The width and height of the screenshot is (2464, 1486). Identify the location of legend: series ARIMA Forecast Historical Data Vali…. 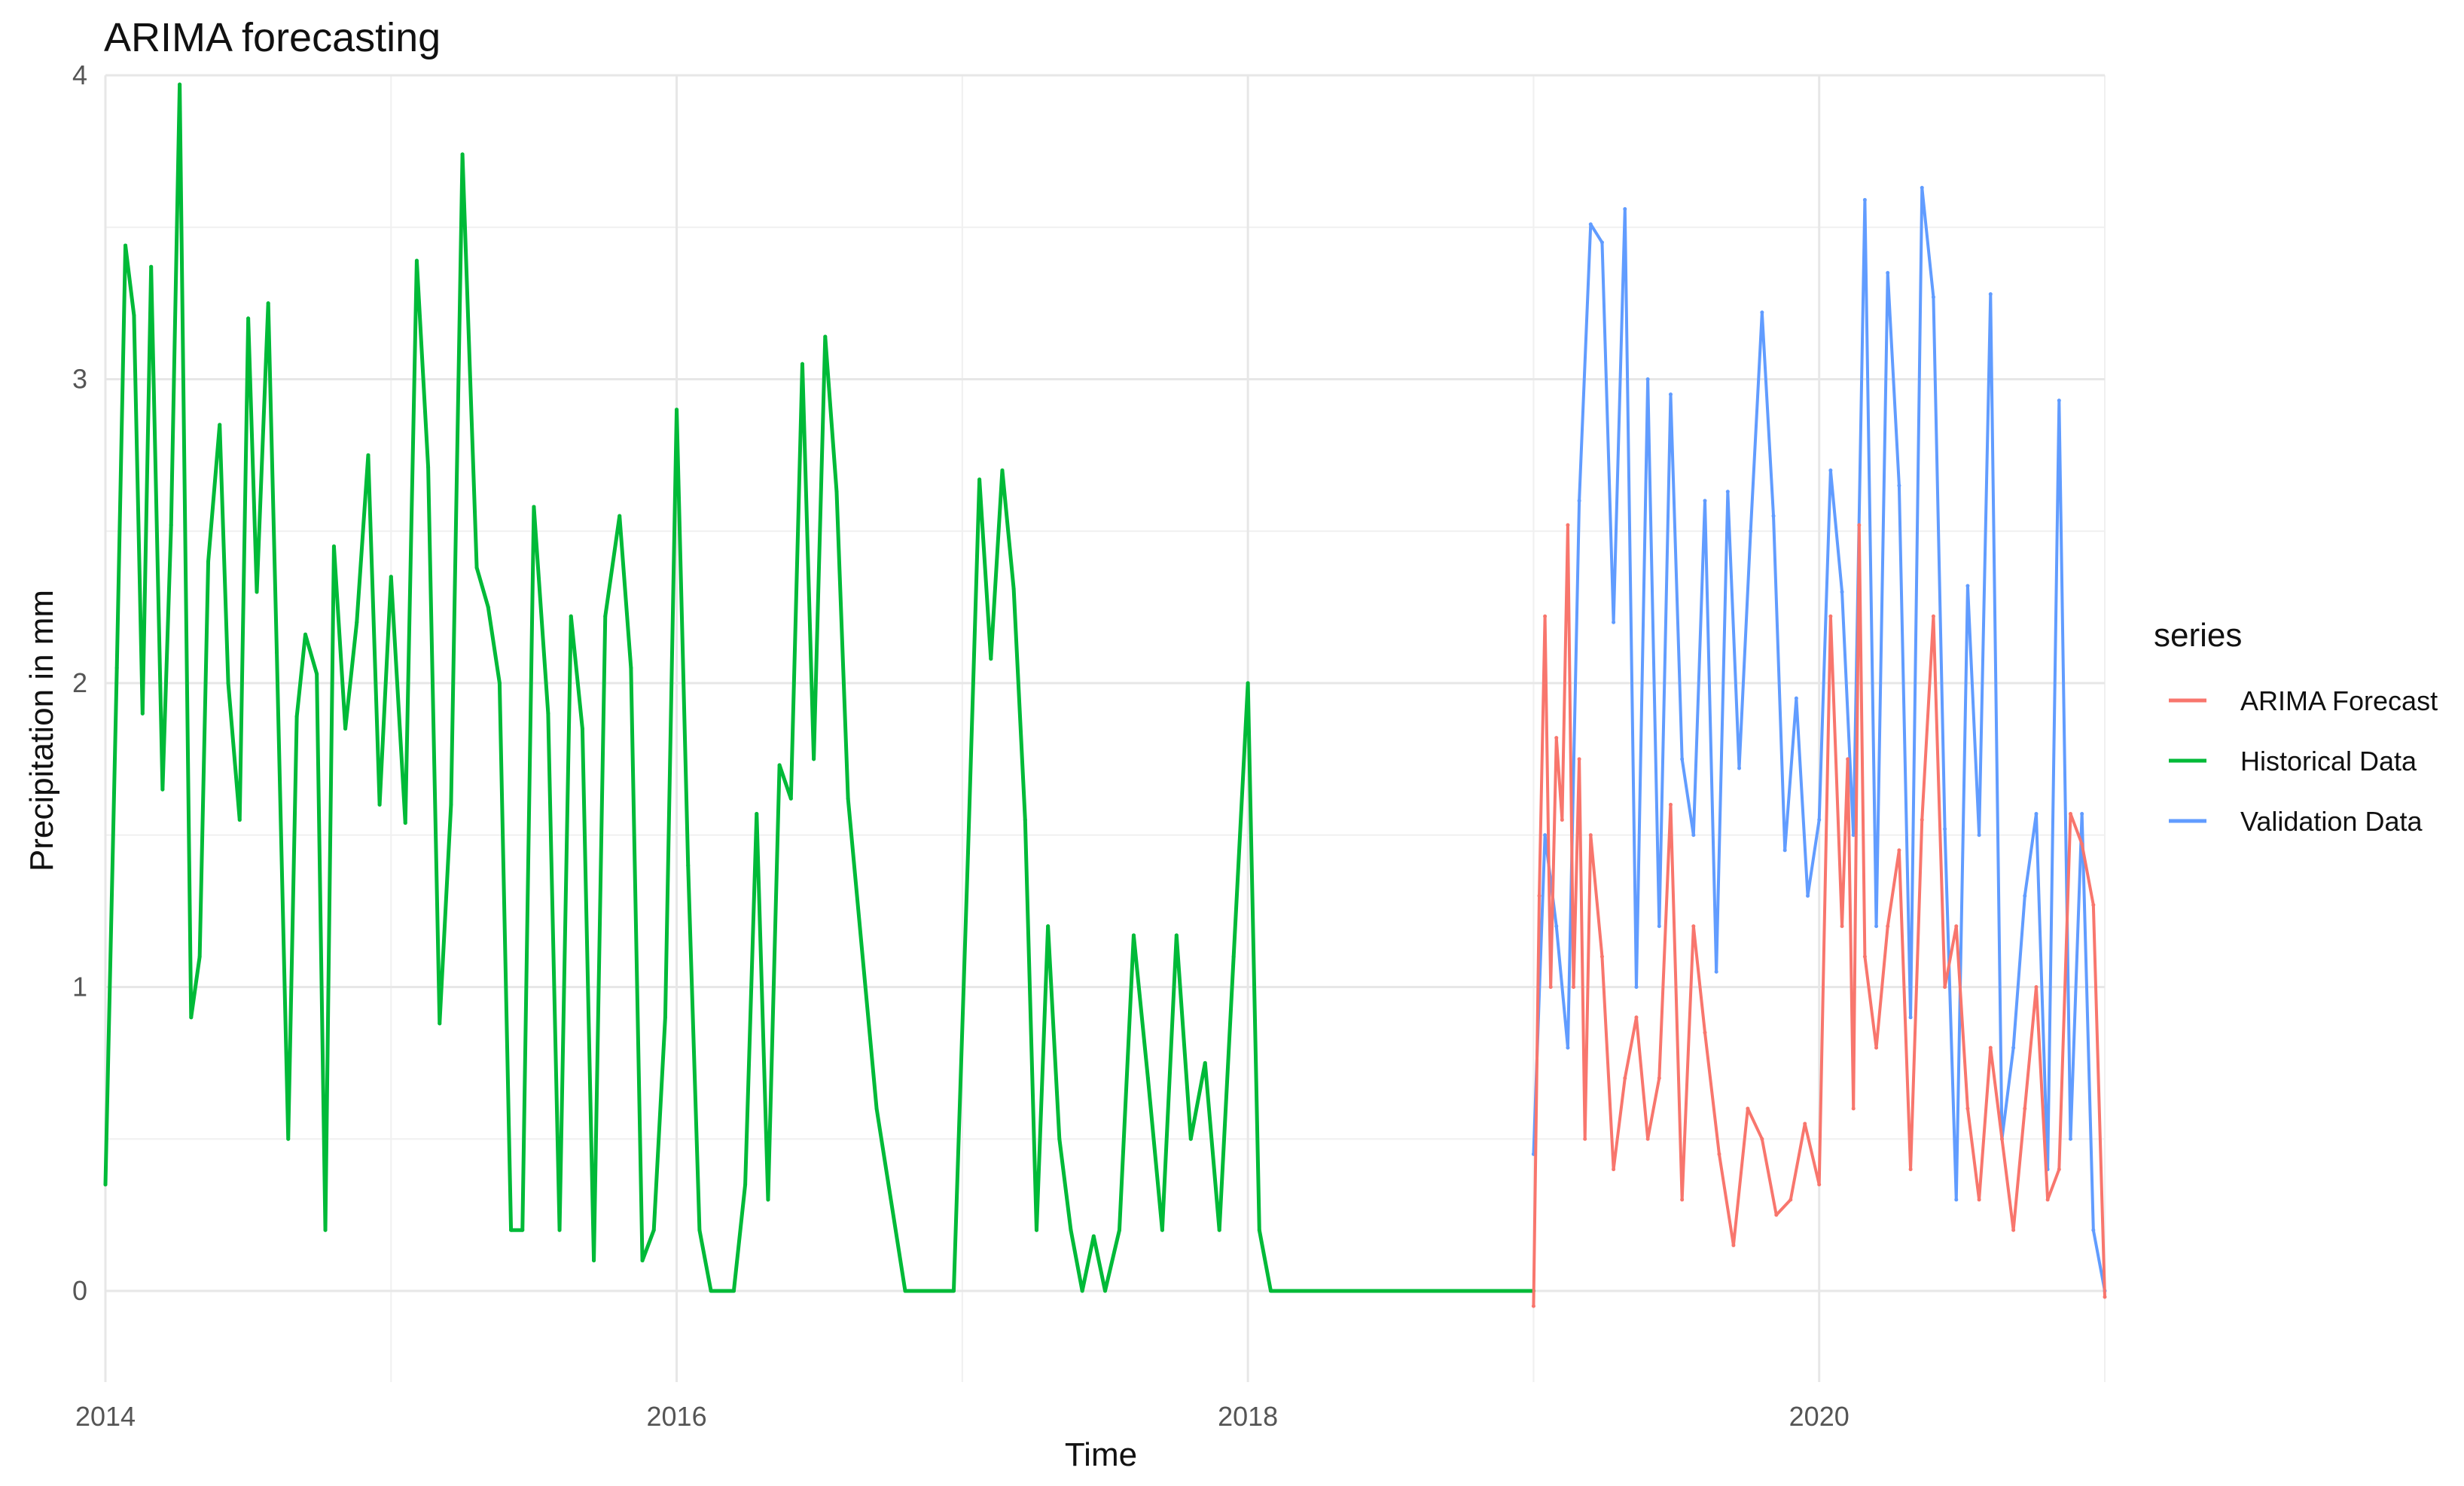
(2296, 727).